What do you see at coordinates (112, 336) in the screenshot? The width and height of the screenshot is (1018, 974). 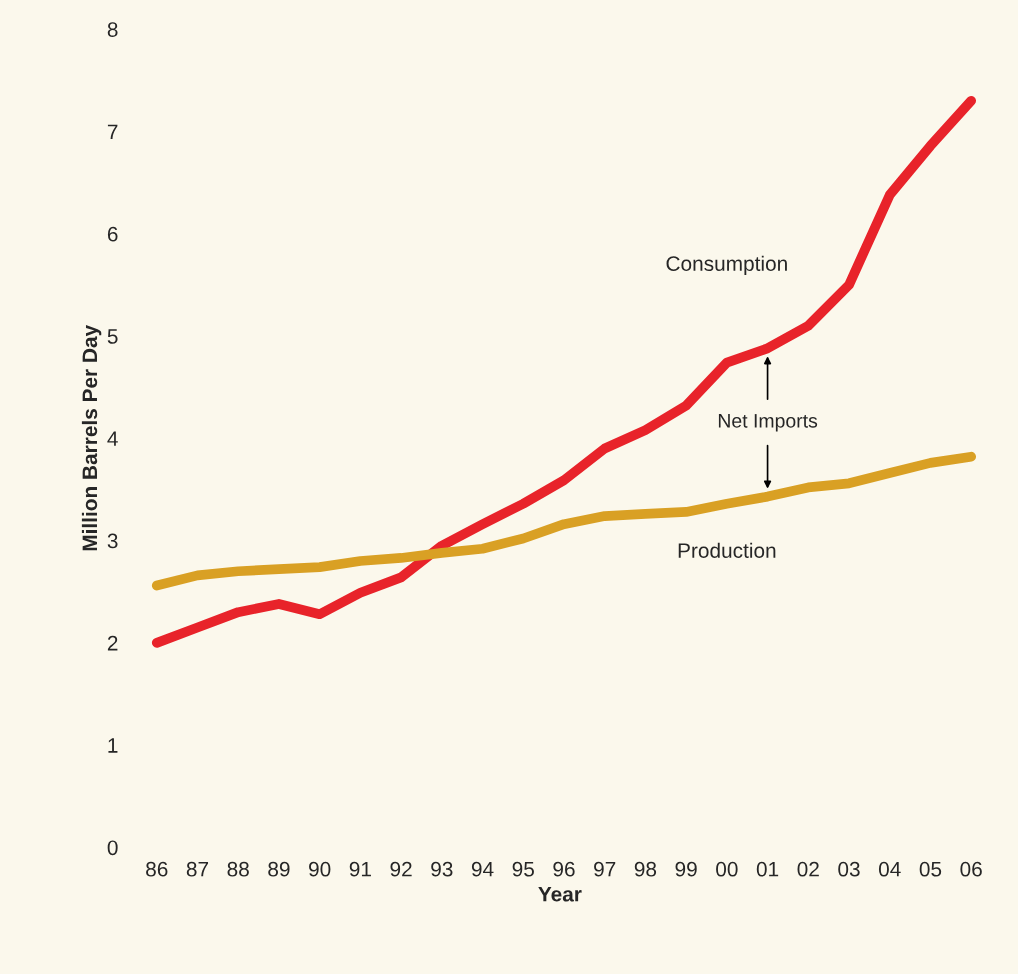 I see `y-tick-label: 5` at bounding box center [112, 336].